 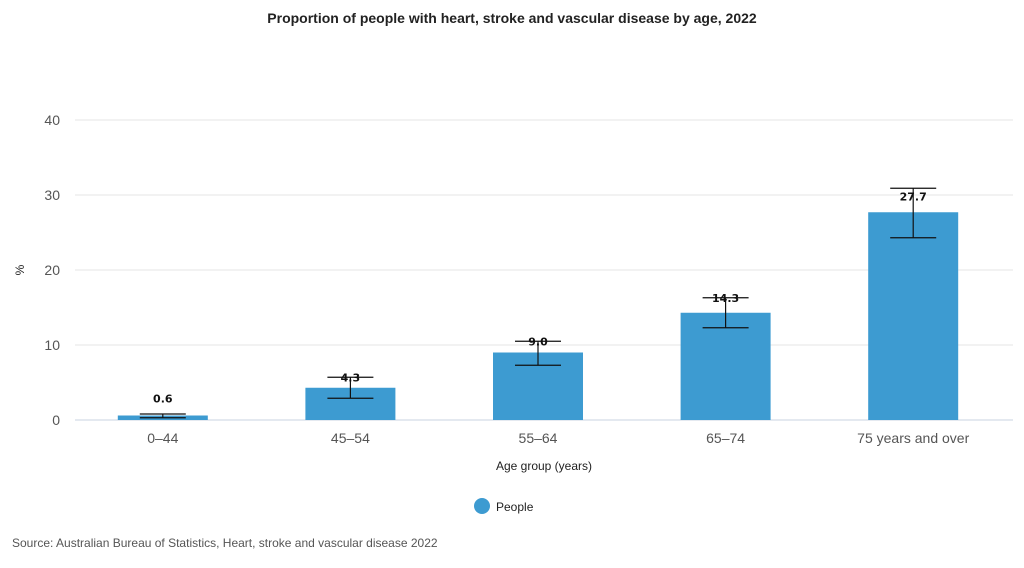 What do you see at coordinates (538, 438) in the screenshot?
I see `x-tick-label: 55–64` at bounding box center [538, 438].